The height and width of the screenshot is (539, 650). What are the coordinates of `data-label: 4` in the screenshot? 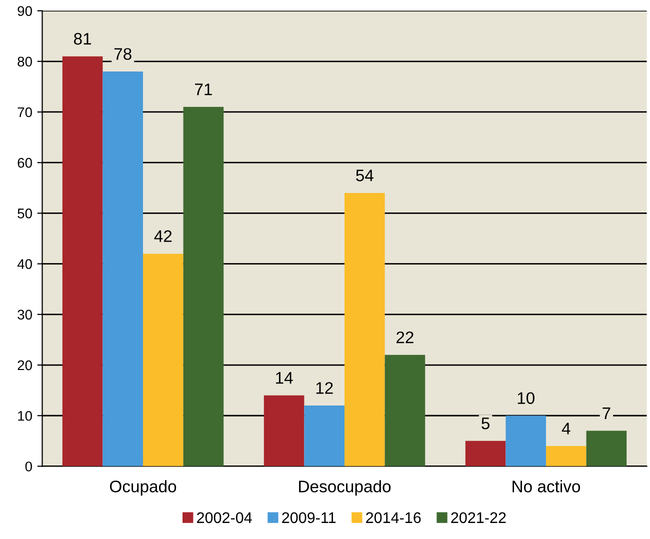 It's located at (566, 428).